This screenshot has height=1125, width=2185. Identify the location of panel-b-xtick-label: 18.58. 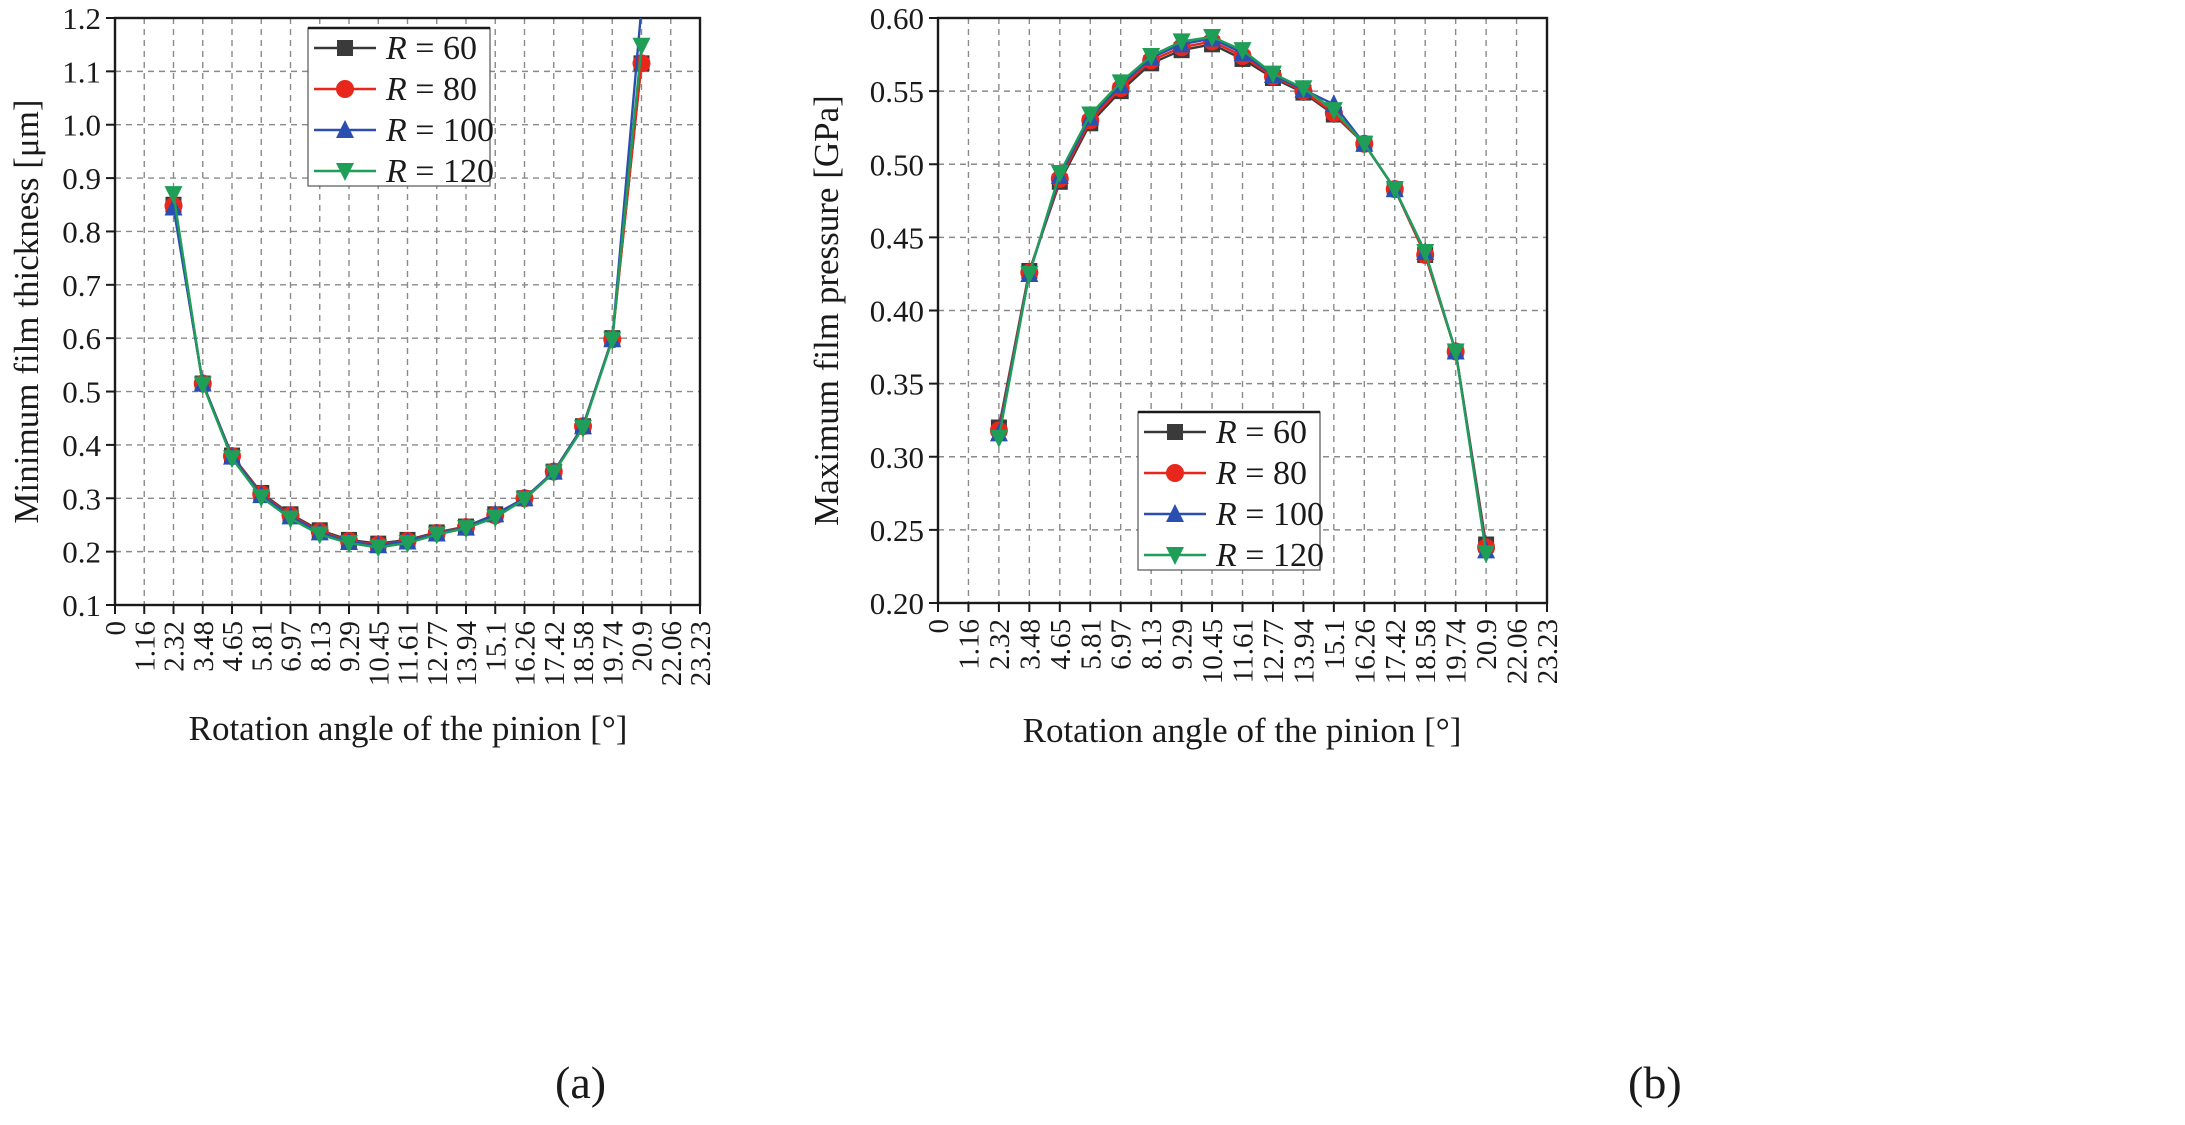
(1426, 651).